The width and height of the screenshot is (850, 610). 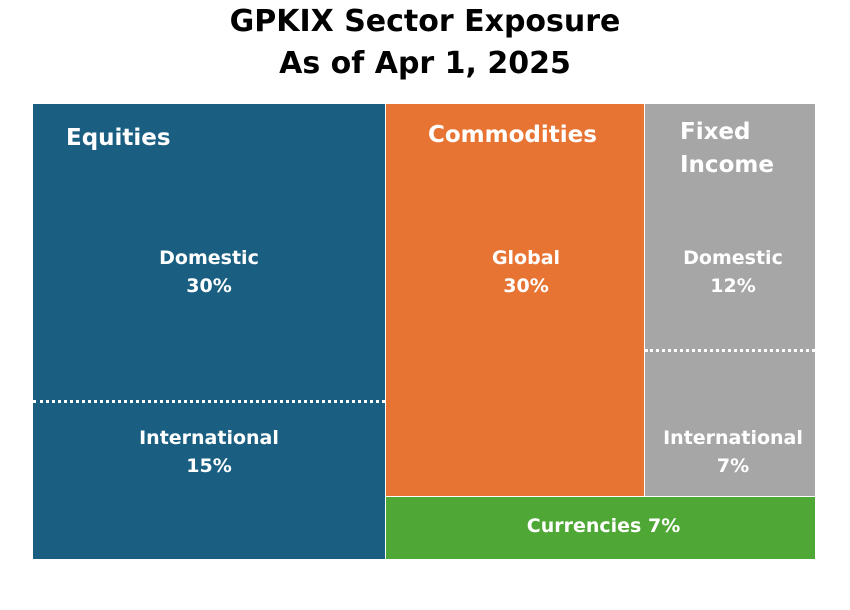 What do you see at coordinates (603, 526) in the screenshot?
I see `currencies-label: Currencies 7%` at bounding box center [603, 526].